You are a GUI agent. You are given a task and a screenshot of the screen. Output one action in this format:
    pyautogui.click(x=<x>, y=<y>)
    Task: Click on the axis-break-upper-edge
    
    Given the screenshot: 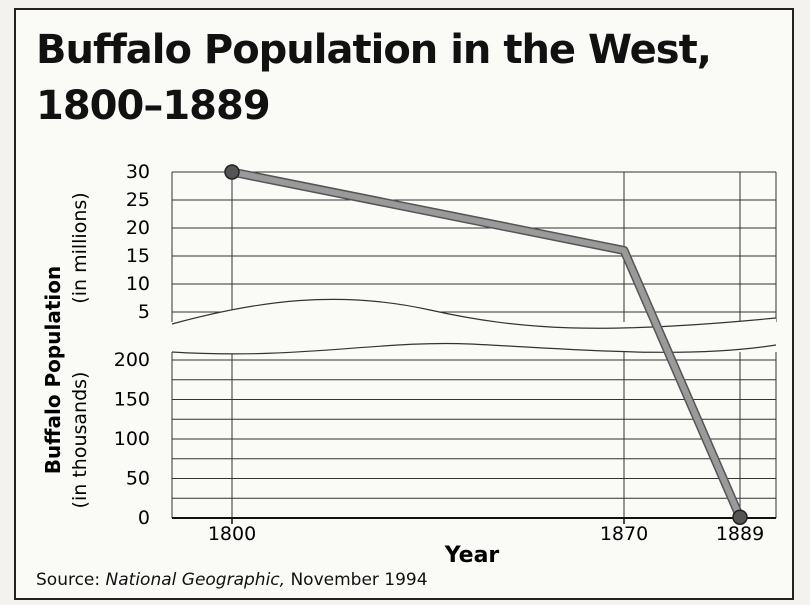 What is the action you would take?
    pyautogui.click(x=474, y=313)
    